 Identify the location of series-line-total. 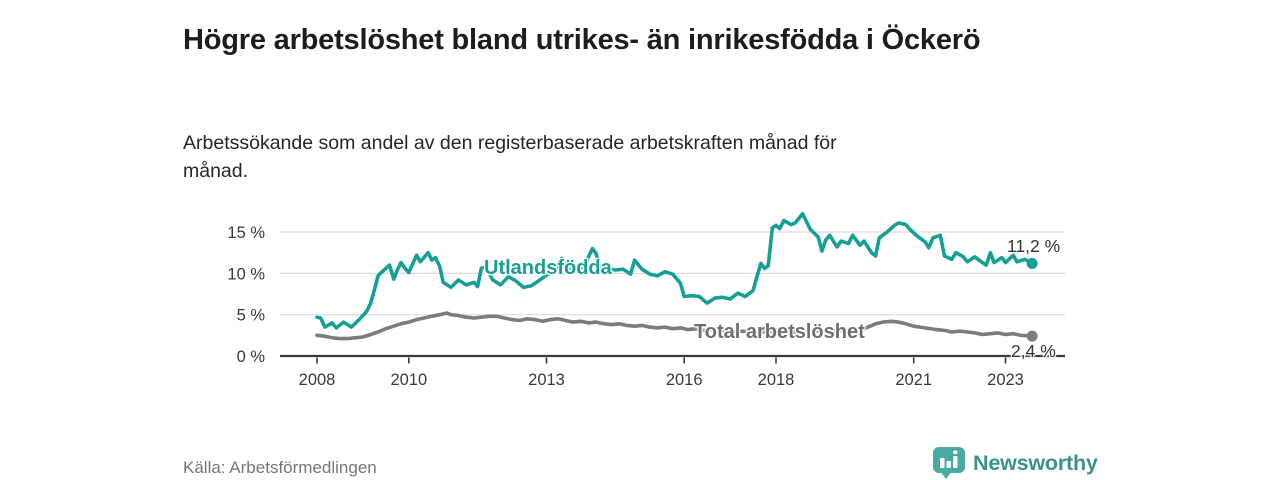
(674, 326).